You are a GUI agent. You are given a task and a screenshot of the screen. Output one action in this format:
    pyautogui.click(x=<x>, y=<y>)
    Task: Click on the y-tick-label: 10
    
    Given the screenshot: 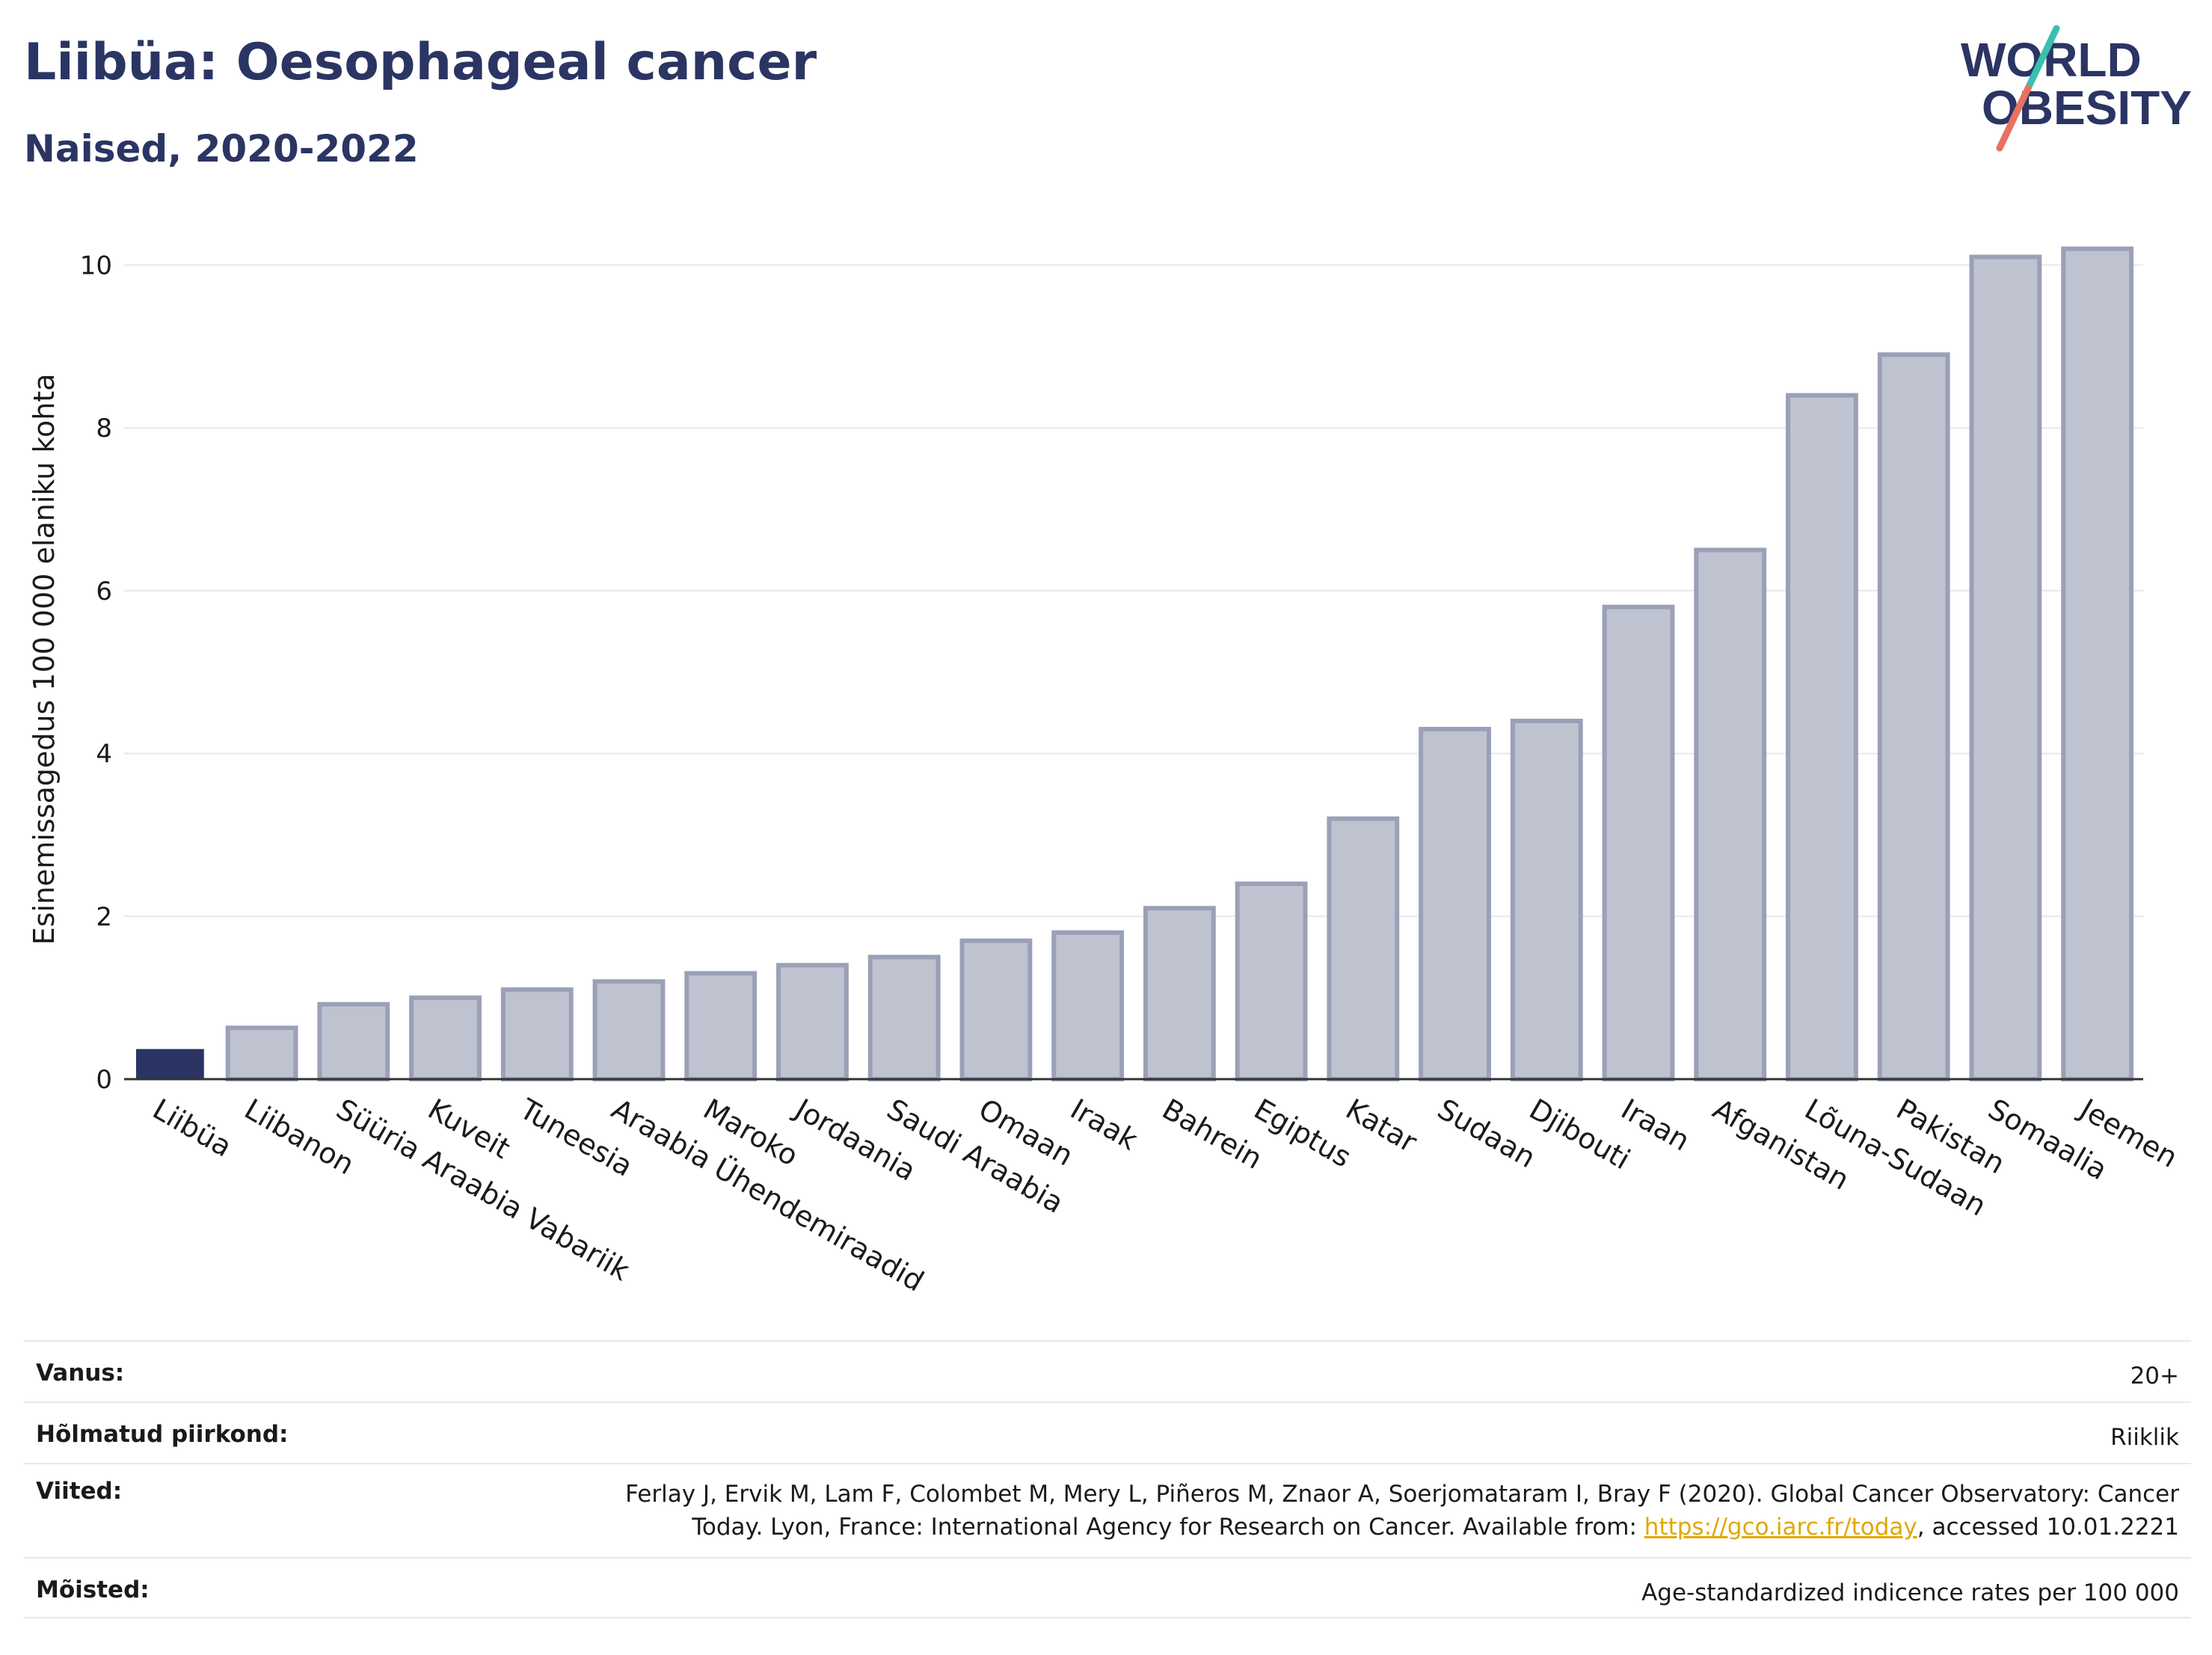 What is the action you would take?
    pyautogui.click(x=96, y=265)
    